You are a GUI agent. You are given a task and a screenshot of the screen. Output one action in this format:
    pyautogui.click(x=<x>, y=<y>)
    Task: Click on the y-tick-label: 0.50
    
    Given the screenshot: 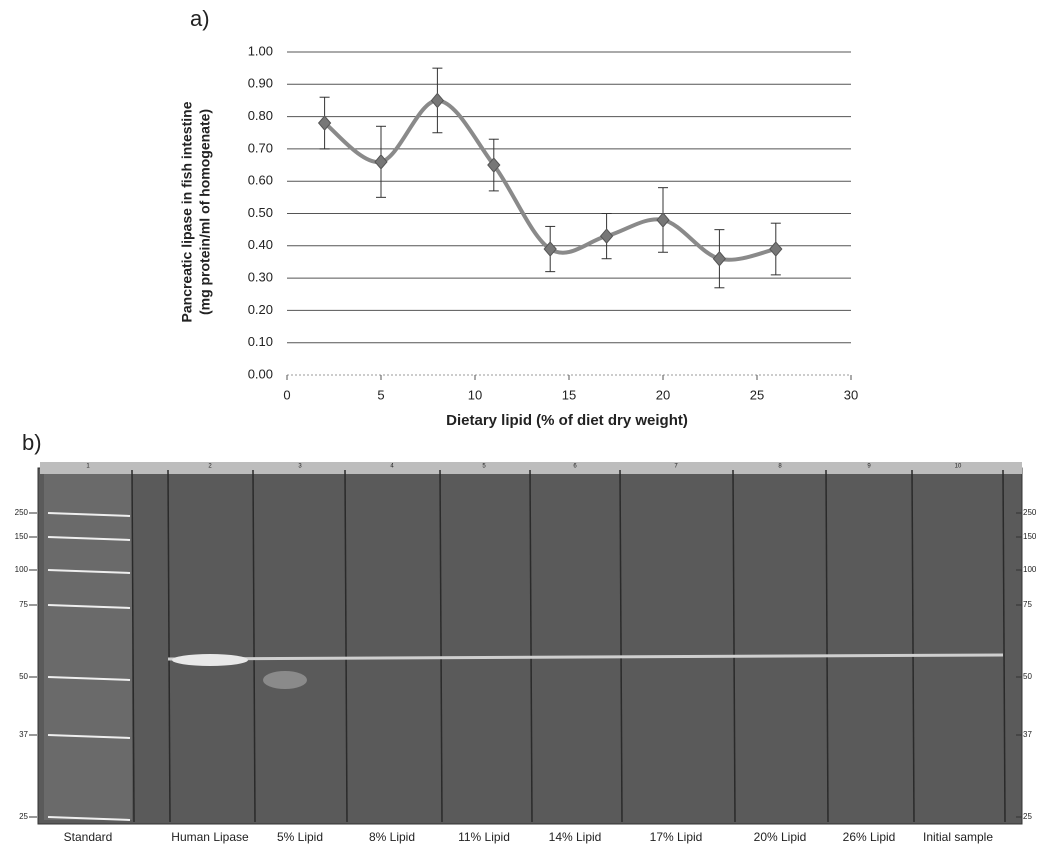 What is the action you would take?
    pyautogui.click(x=260, y=212)
    